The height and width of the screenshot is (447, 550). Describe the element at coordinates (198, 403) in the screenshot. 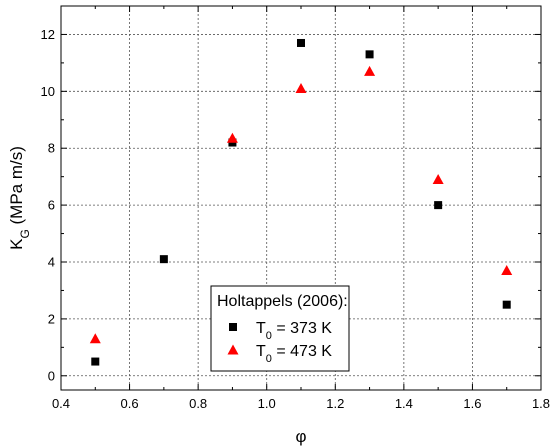

I see `x-tick-label: 0.8` at that location.